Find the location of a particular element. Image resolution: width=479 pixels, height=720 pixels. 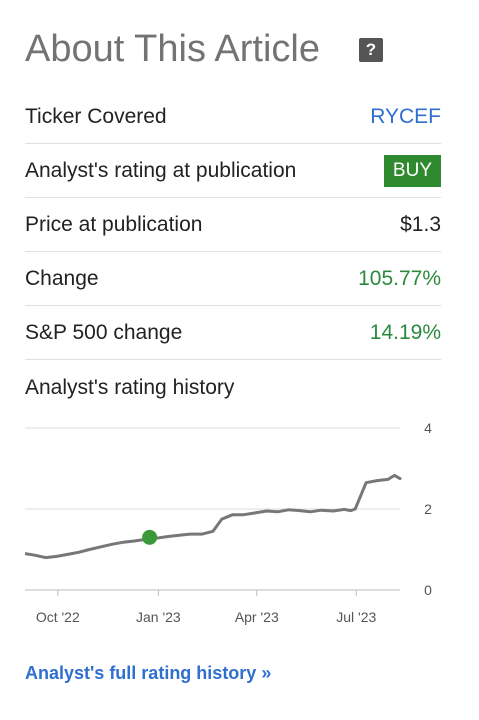

help-icon: ? is located at coordinates (371, 50).